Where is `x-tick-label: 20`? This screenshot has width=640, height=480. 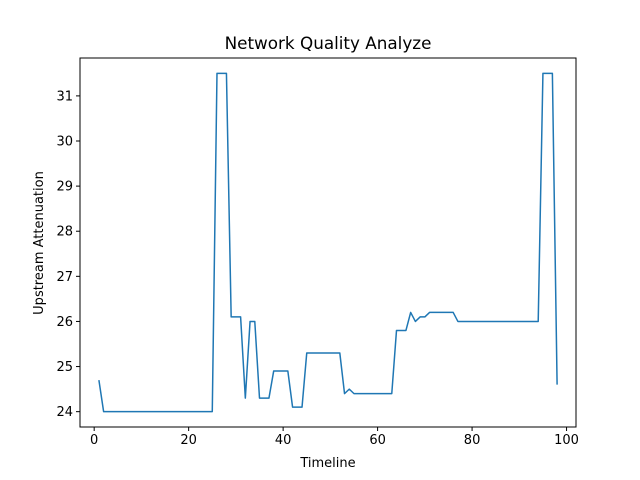 x-tick-label: 20 is located at coordinates (188, 440).